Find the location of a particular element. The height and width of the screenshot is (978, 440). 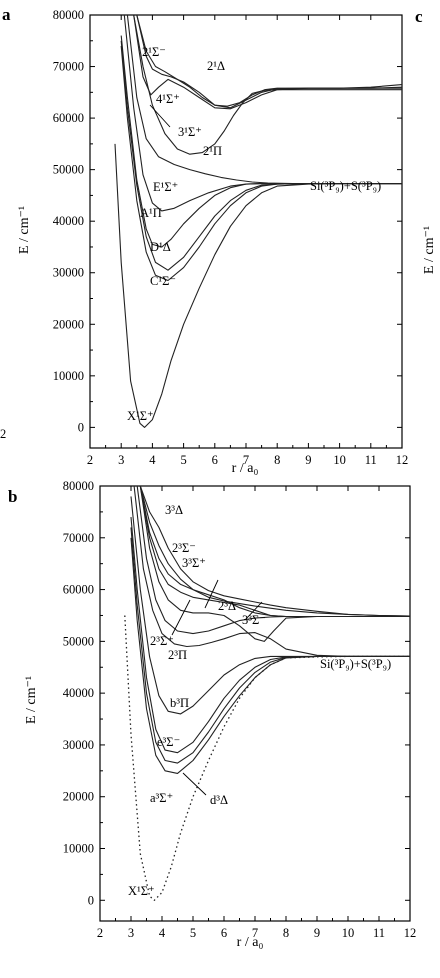

leader-line-3-3-sigma-plus is located at coordinates (211, 594).